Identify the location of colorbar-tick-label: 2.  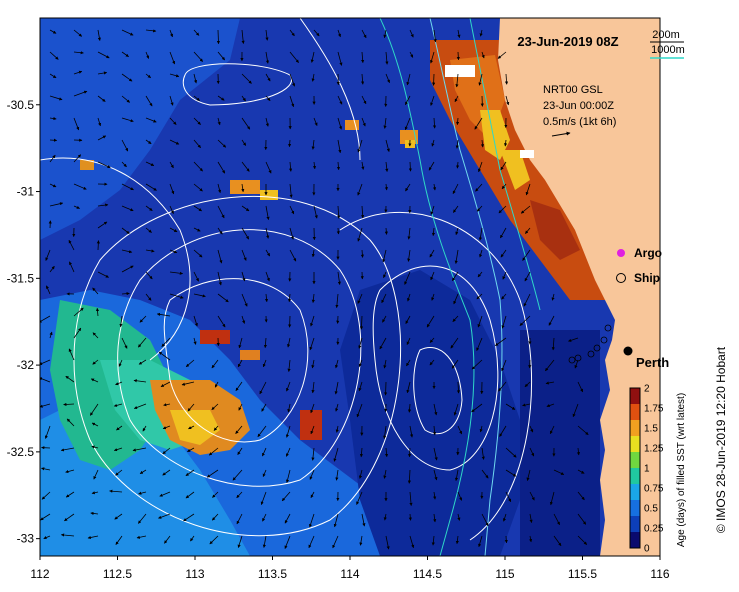
(647, 389).